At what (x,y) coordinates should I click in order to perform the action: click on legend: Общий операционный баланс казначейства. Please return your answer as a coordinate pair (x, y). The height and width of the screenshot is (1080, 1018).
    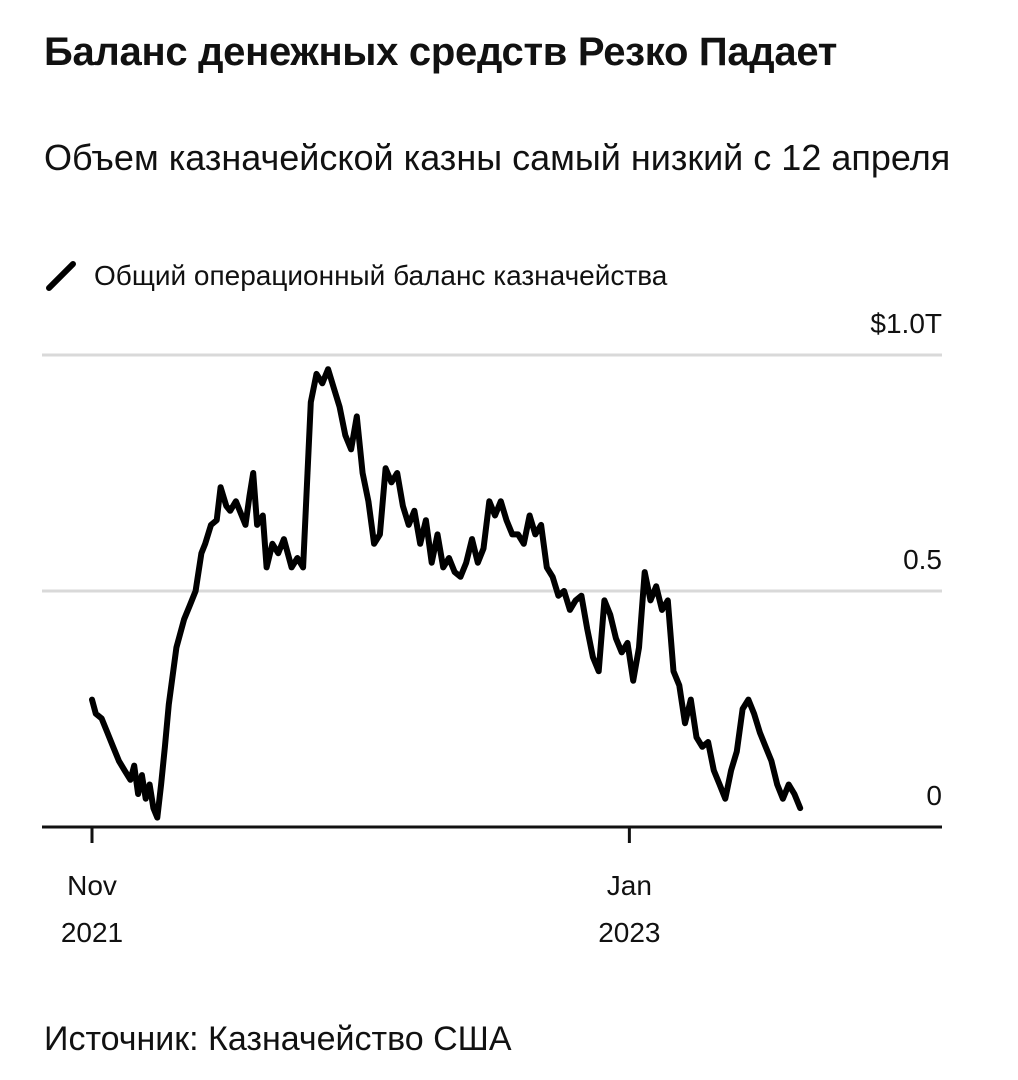
    Looking at the image, I should click on (355, 276).